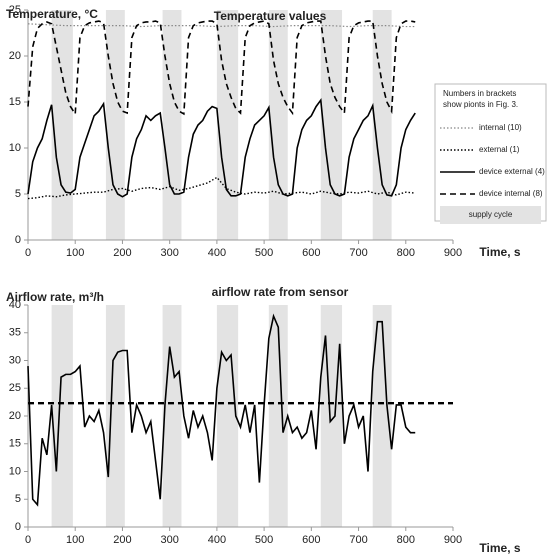 The image size is (550, 559). I want to click on y-axis-label: Airflow rate, m³/h, so click(55, 297).